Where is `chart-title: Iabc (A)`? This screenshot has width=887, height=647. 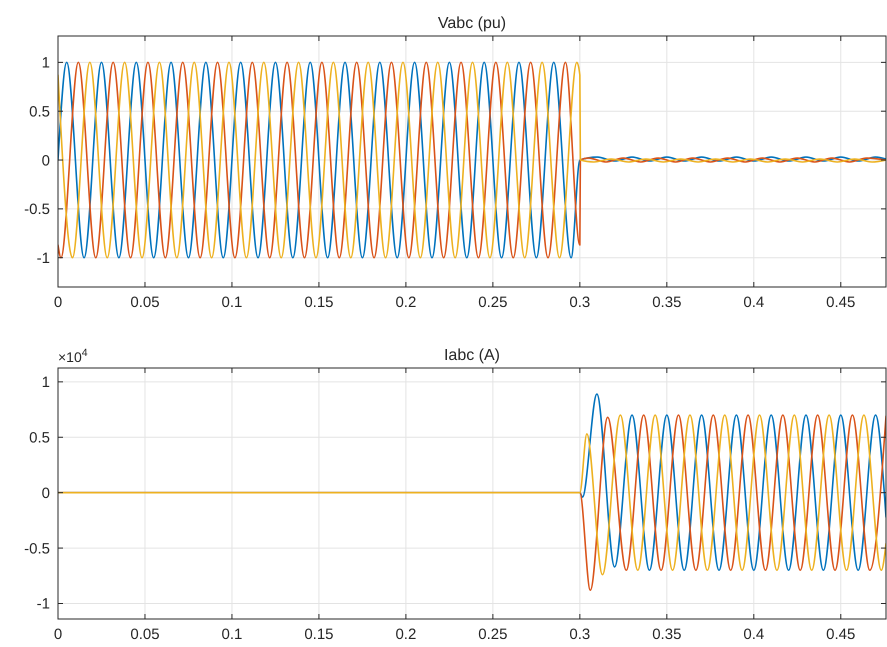
chart-title: Iabc (A) is located at coordinates (472, 355).